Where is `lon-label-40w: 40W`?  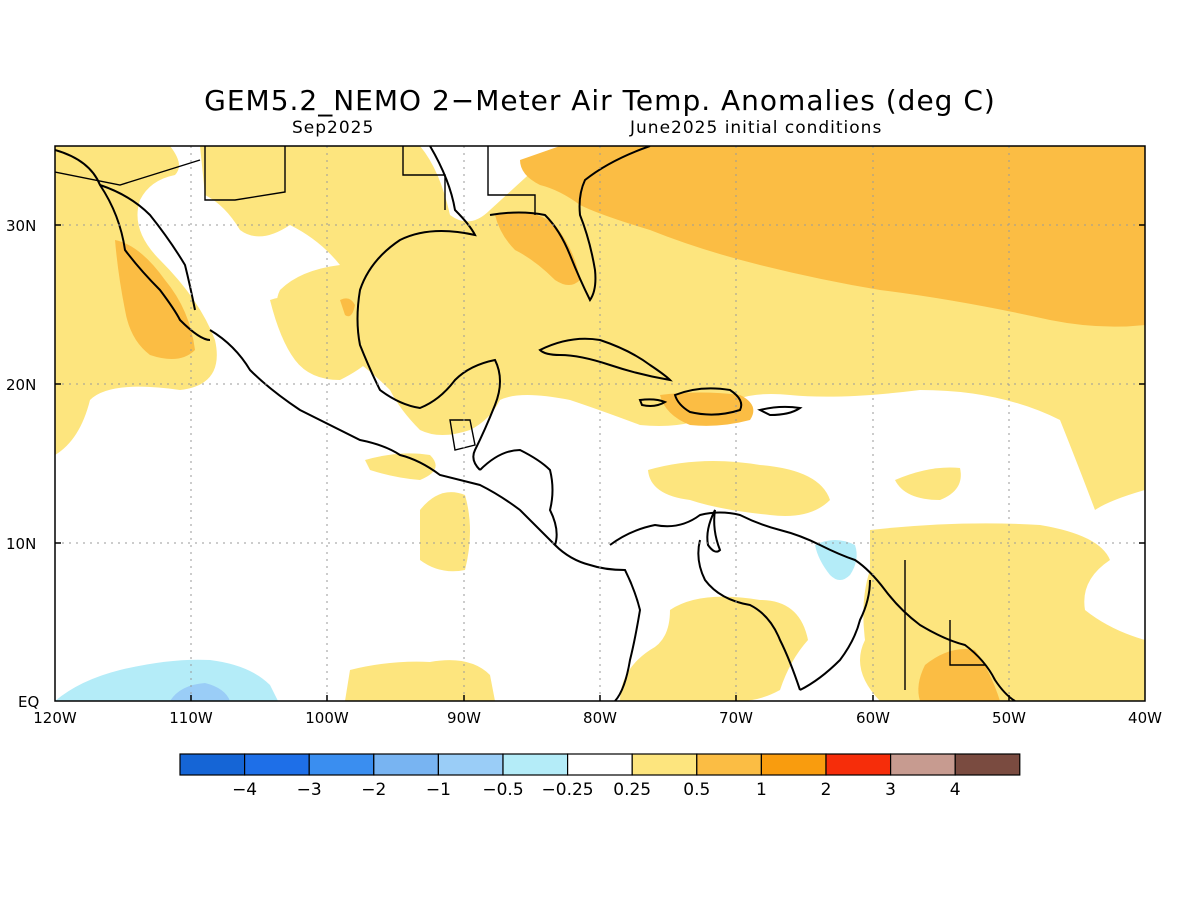
lon-label-40w: 40W is located at coordinates (1145, 718).